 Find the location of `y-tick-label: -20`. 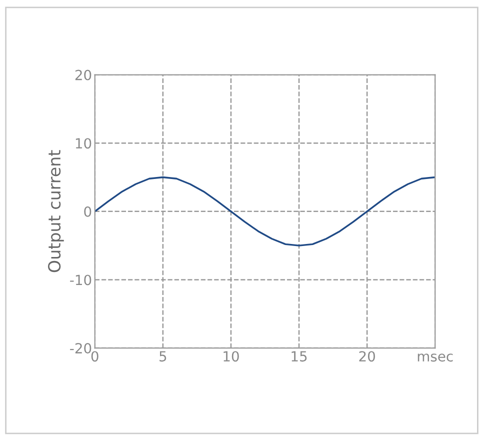

y-tick-label: -20 is located at coordinates (81, 348).